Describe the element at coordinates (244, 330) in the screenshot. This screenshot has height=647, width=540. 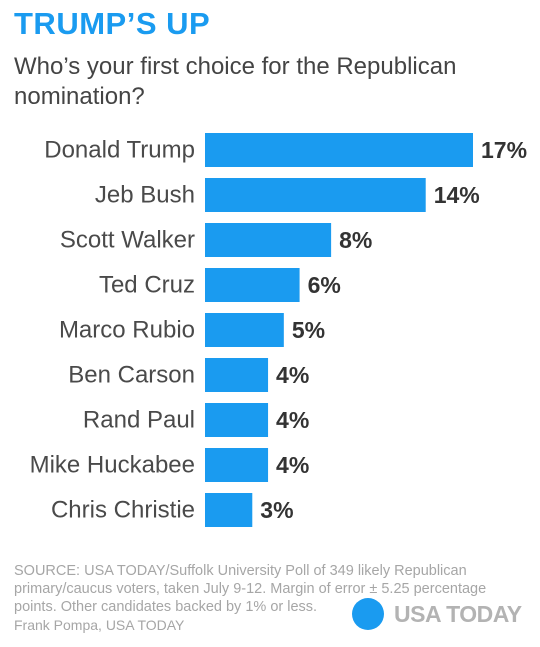
I see `bar-marco-rubio` at that location.